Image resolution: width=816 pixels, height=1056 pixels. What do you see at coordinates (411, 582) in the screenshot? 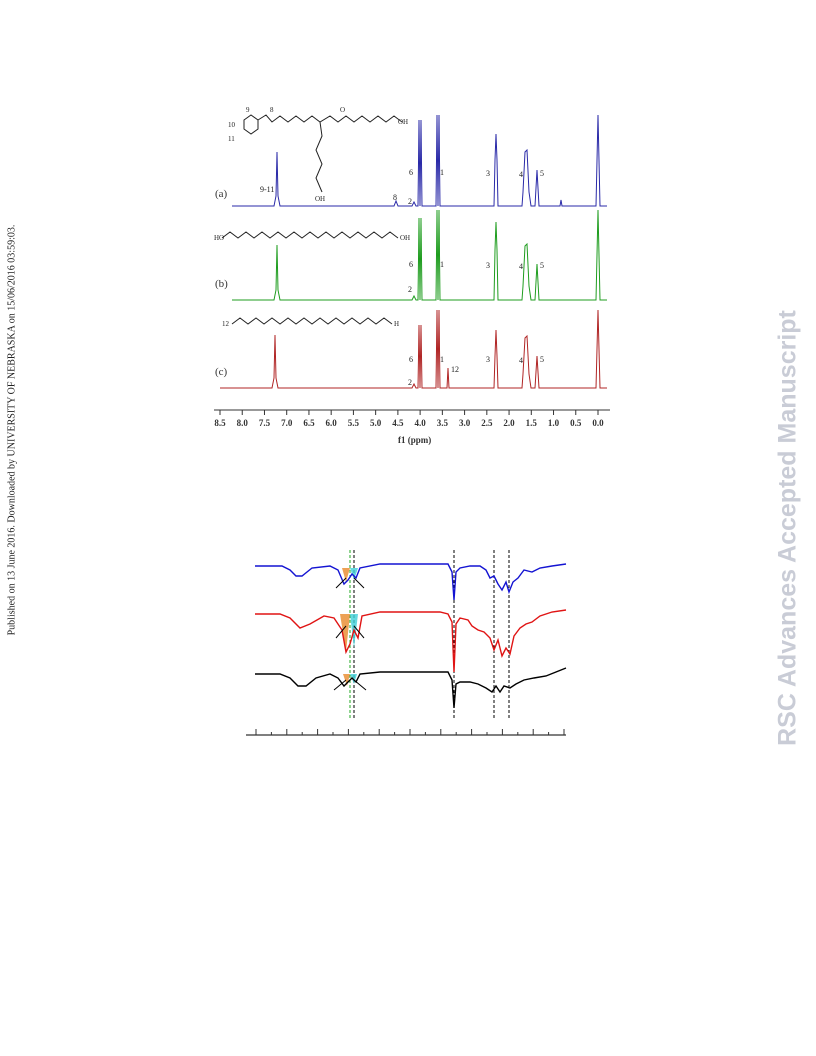
I see `ir-trace-blue` at bounding box center [411, 582].